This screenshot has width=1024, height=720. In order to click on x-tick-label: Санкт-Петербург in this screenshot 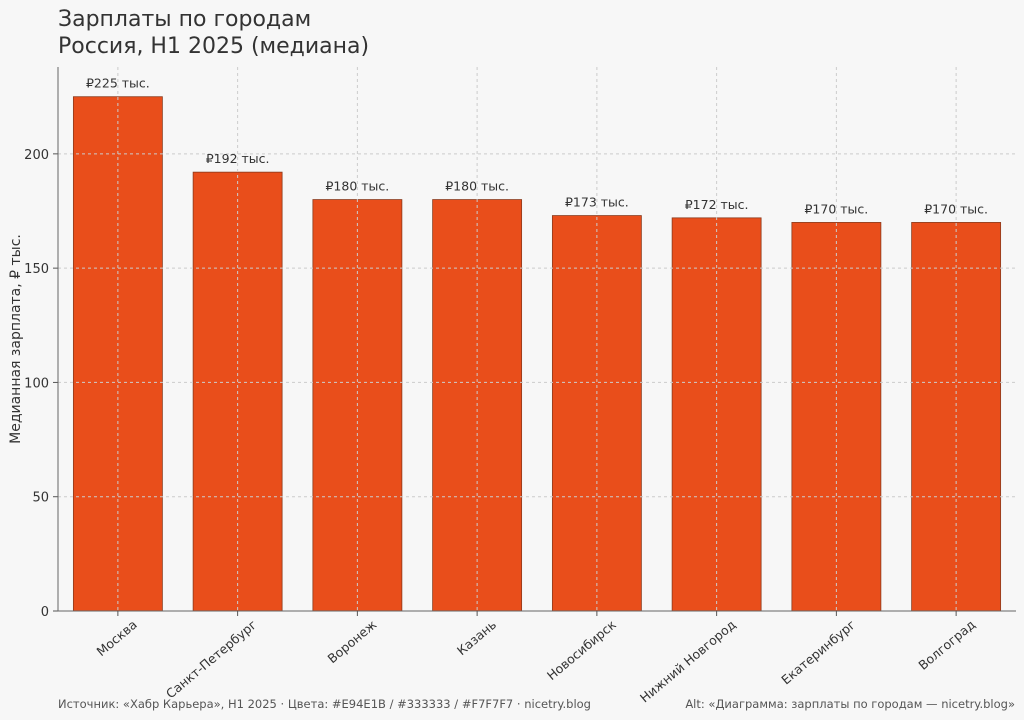, I will do `click(211, 659)`.